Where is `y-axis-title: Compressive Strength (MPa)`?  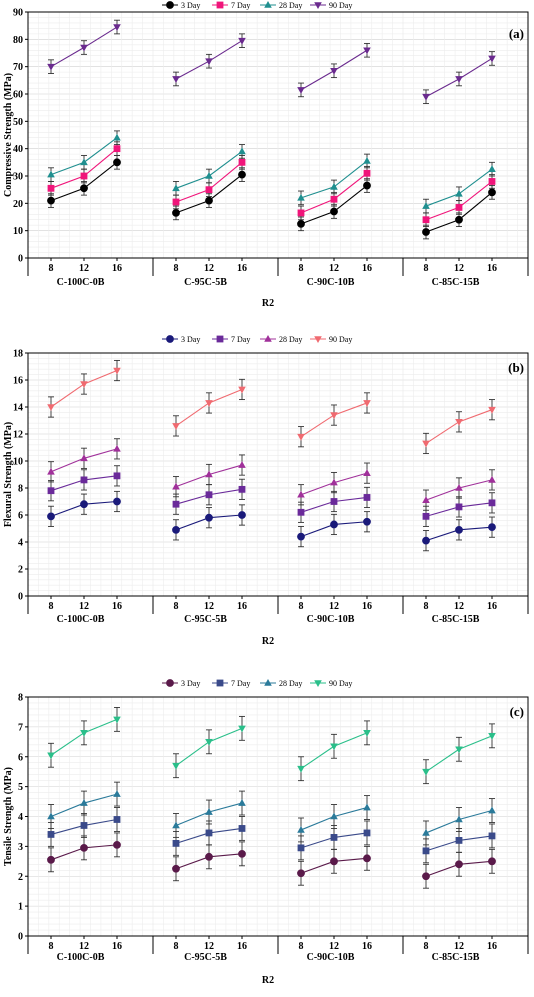 y-axis-title: Compressive Strength (MPa) is located at coordinates (8, 135).